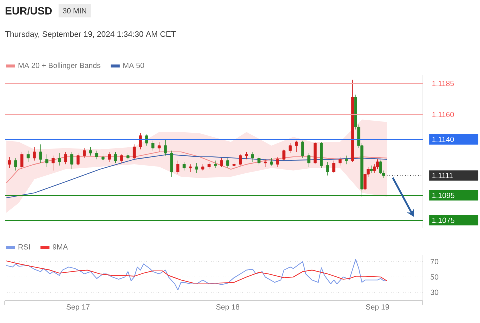 The image size is (480, 323). I want to click on line-series, so click(197, 176).